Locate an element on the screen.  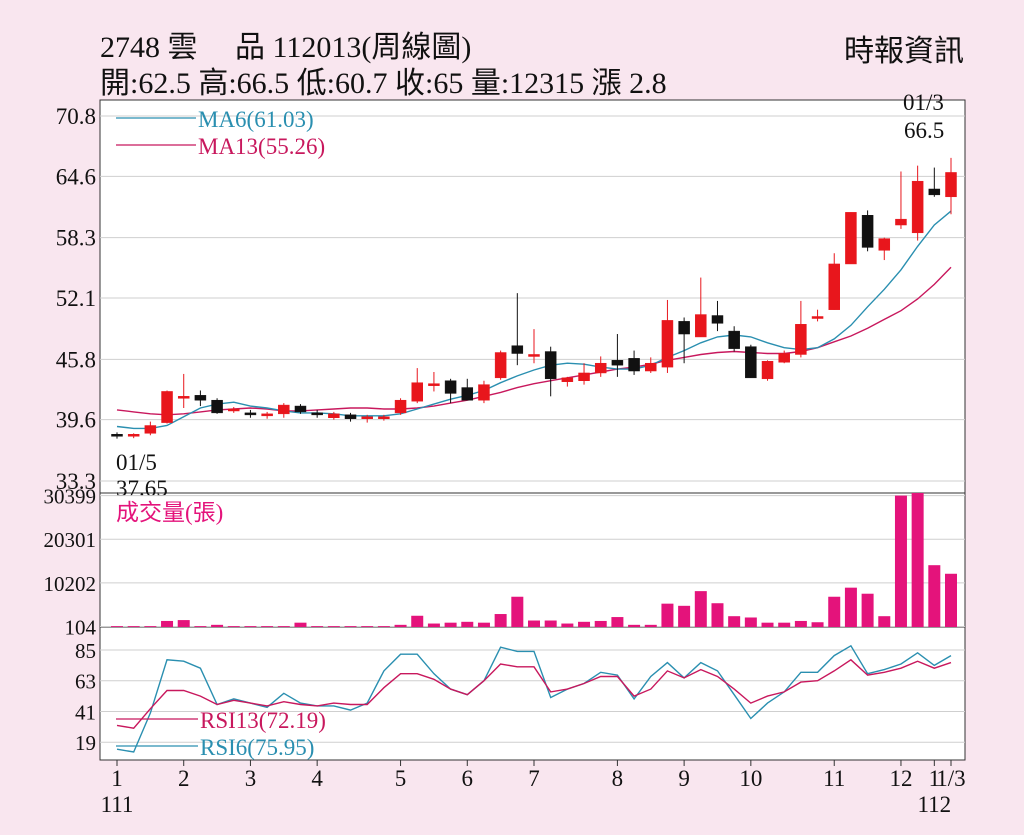
x-tick-label: 12 is located at coordinates (900, 778).